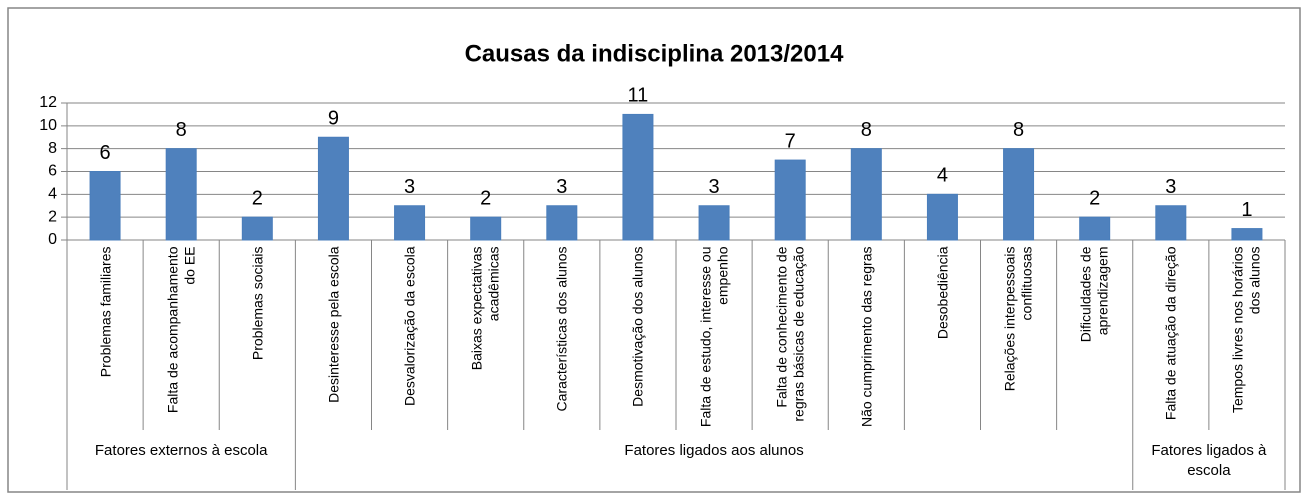 This screenshot has height=494, width=1308. What do you see at coordinates (865, 337) in the screenshot?
I see `category-label: Não cumprimento das regras` at bounding box center [865, 337].